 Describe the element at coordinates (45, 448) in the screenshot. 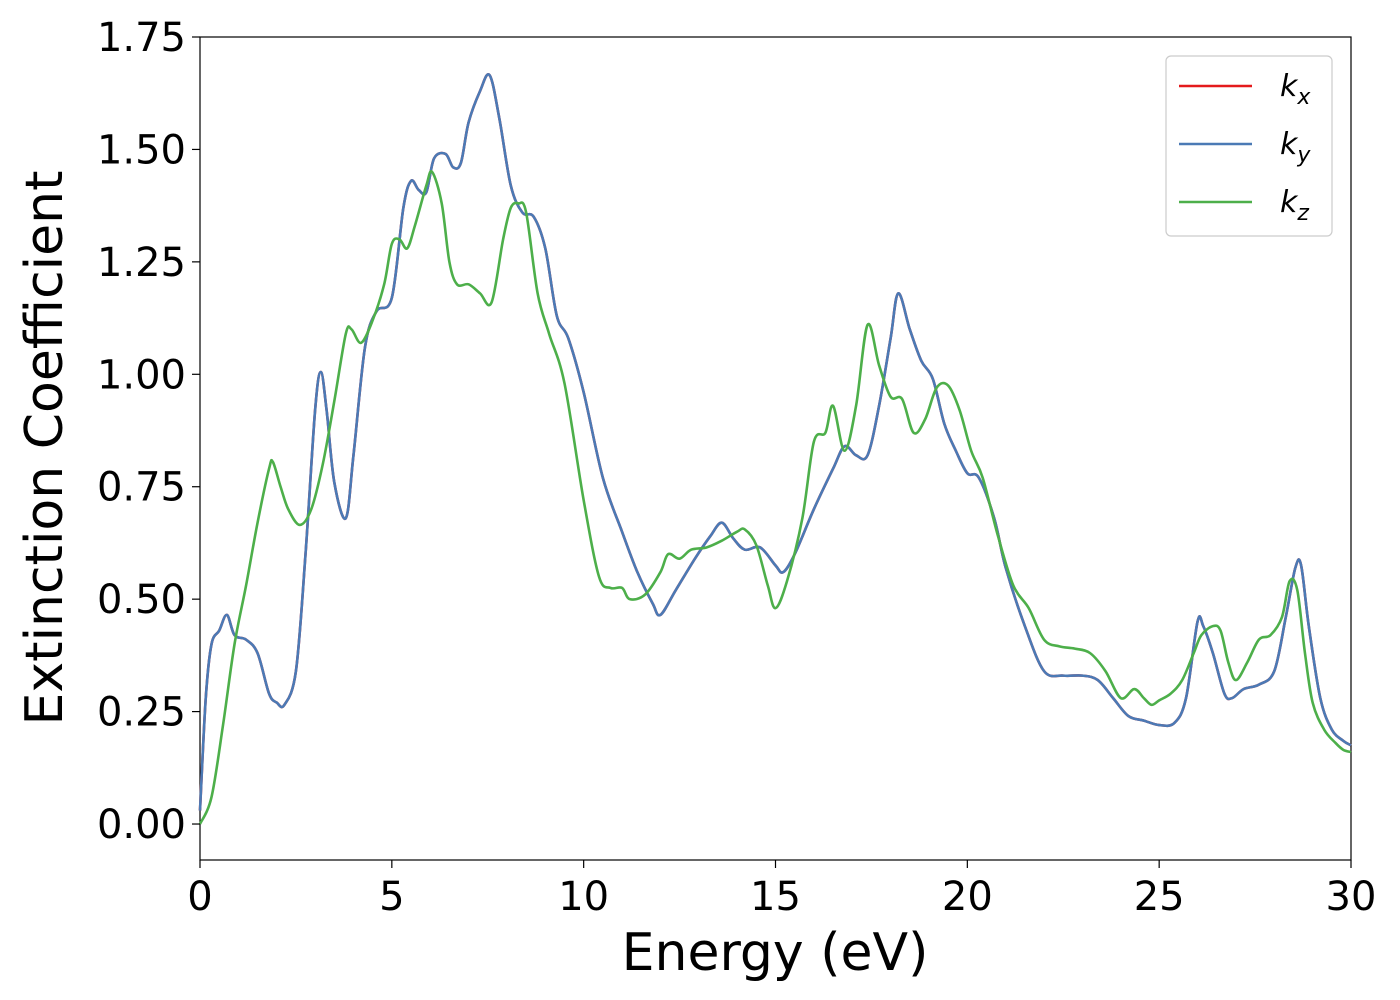

I see `y-axis-title: Extinction Coefficient` at that location.